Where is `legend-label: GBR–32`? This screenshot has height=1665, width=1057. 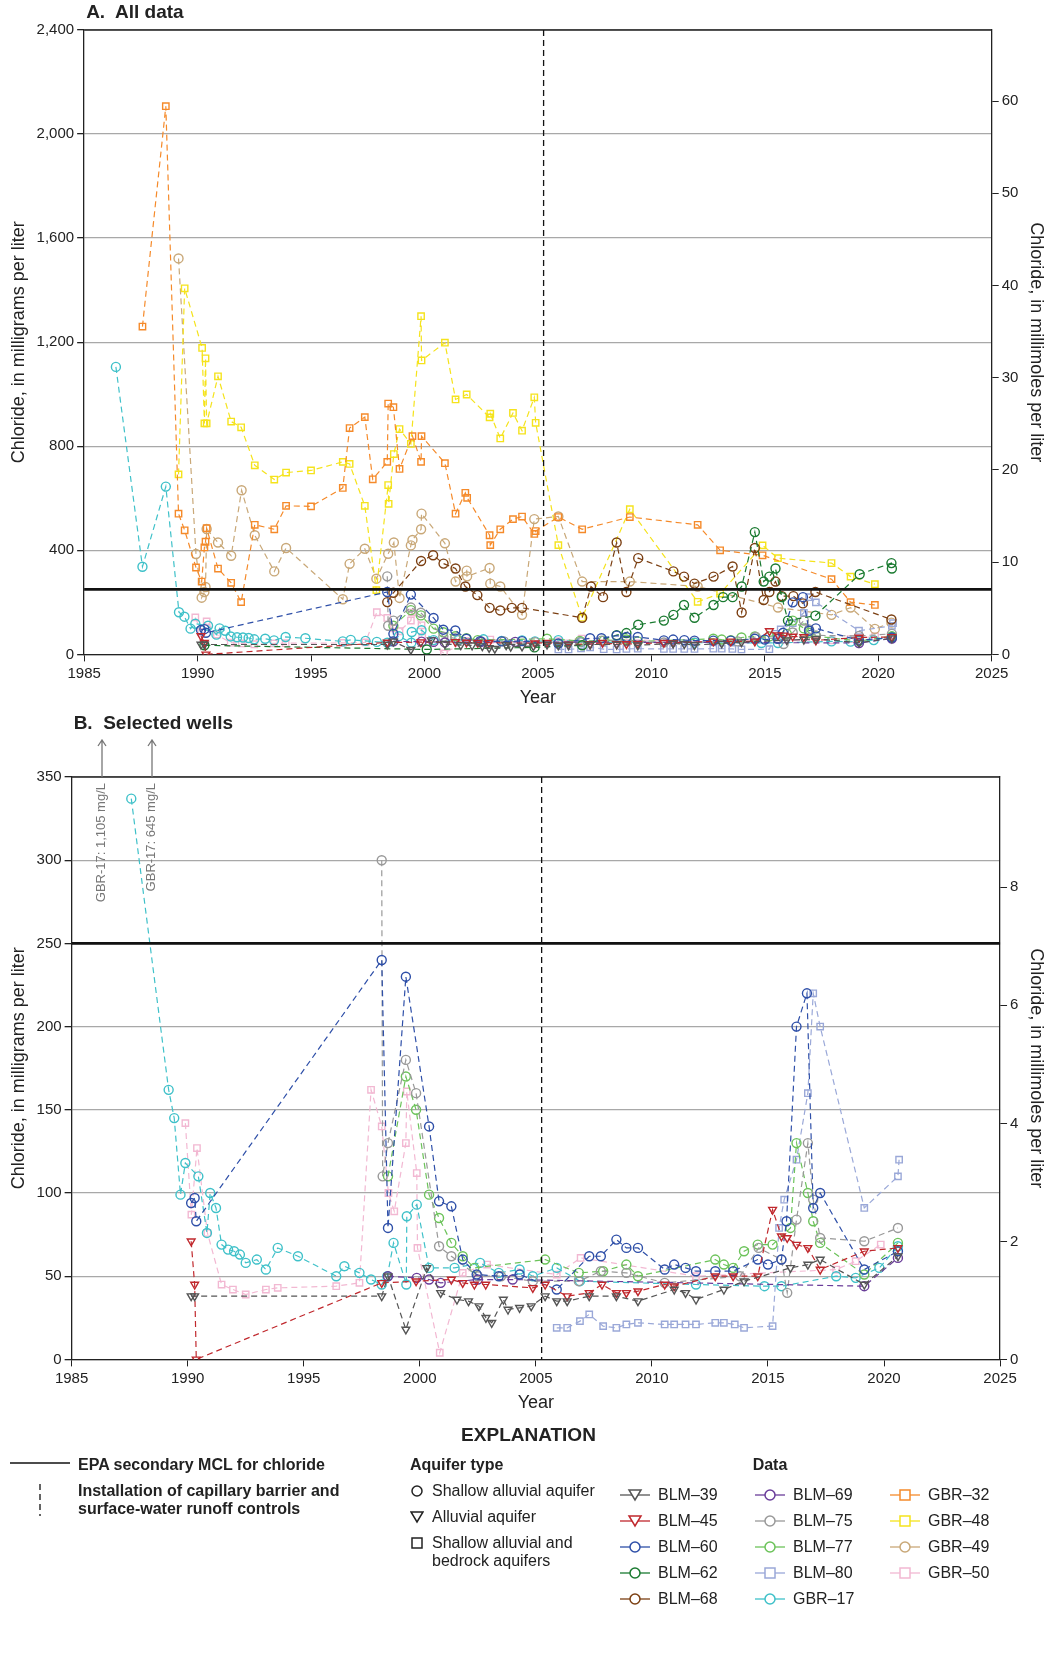 legend-label: GBR–32 is located at coordinates (959, 1495).